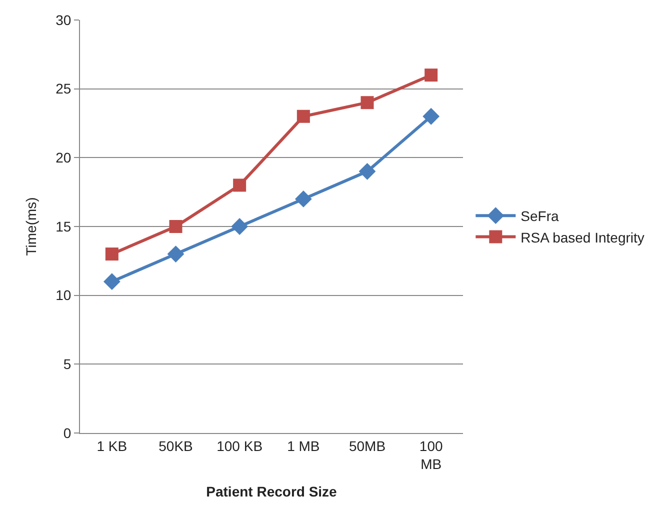 This screenshot has height=509, width=668. I want to click on x-tick-label: 50MB, so click(367, 446).